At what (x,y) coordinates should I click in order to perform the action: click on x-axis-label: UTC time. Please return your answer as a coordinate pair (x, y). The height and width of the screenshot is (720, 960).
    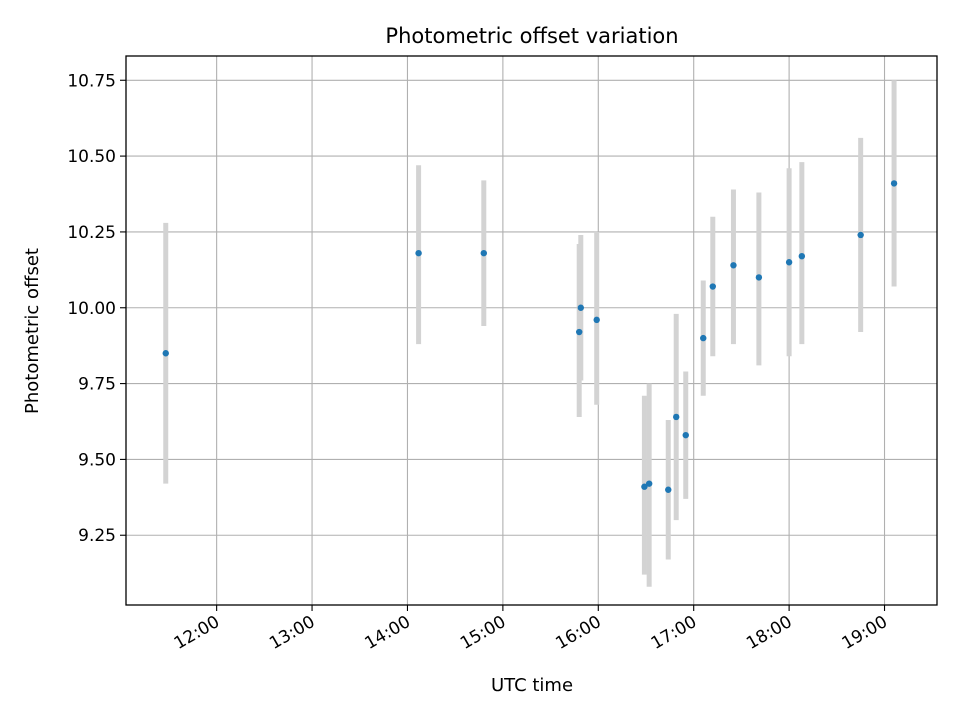
    Looking at the image, I should click on (532, 685).